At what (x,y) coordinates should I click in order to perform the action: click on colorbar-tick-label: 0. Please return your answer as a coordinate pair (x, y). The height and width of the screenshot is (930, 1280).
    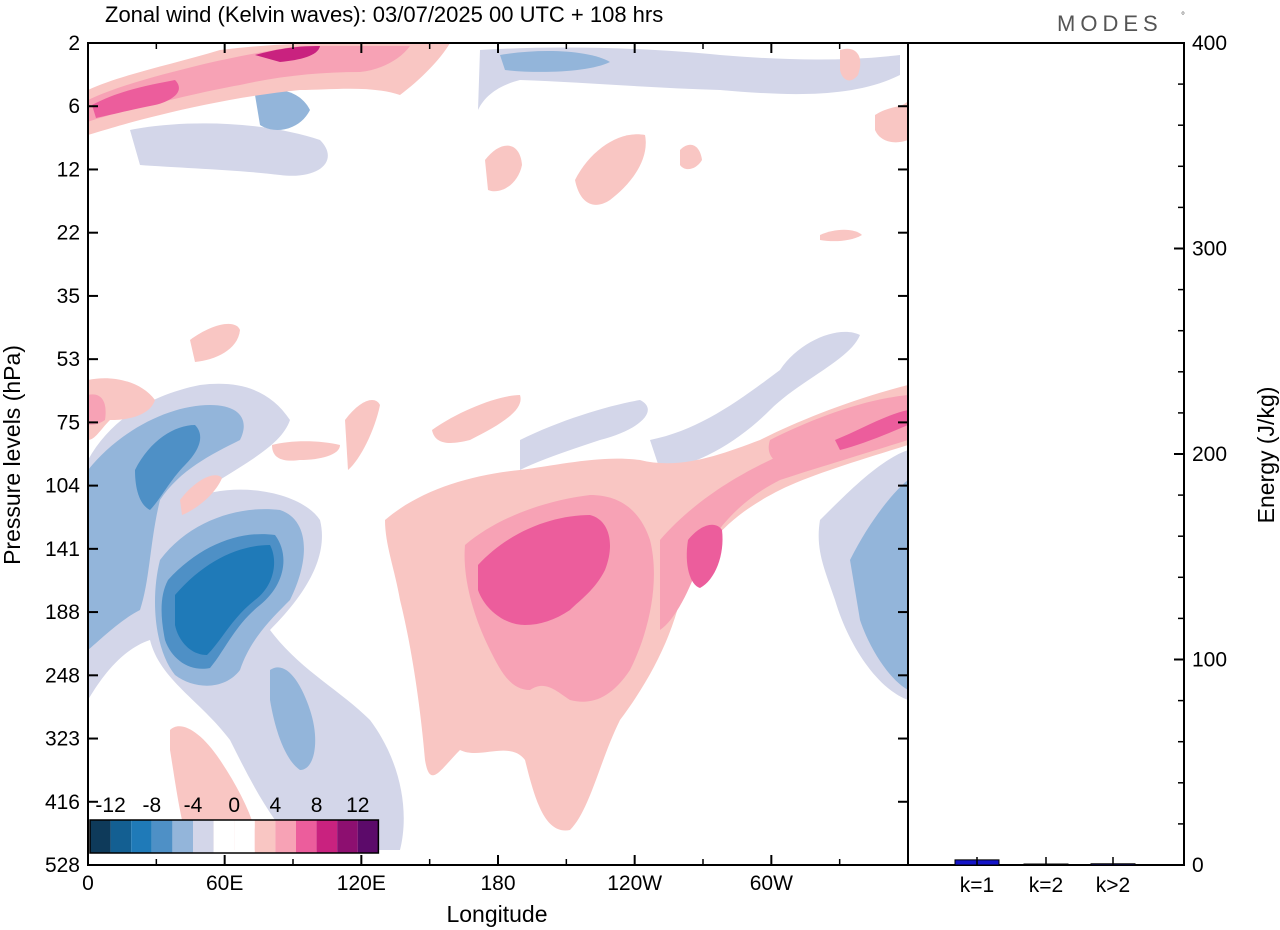
    Looking at the image, I should click on (234, 805).